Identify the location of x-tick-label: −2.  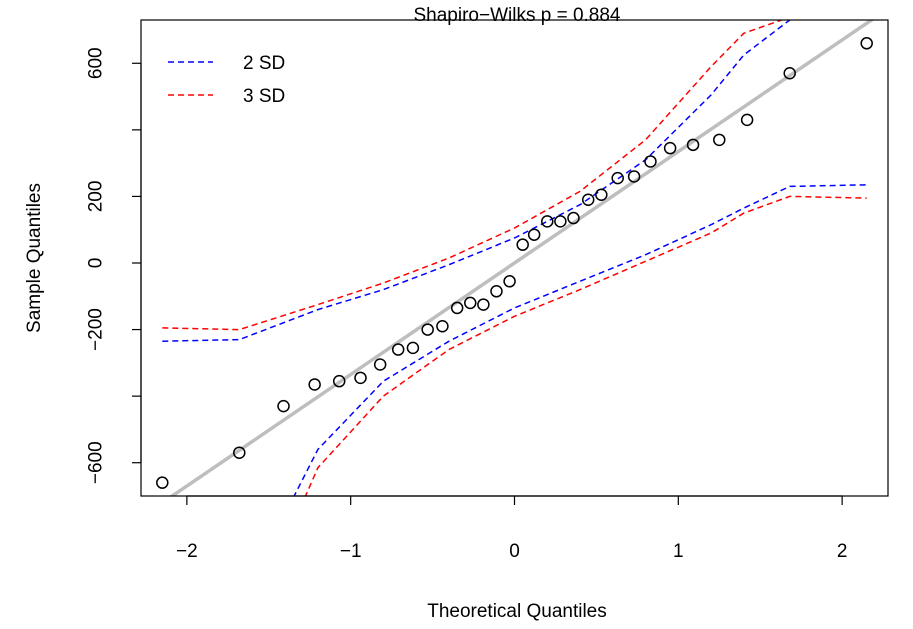
(187, 551).